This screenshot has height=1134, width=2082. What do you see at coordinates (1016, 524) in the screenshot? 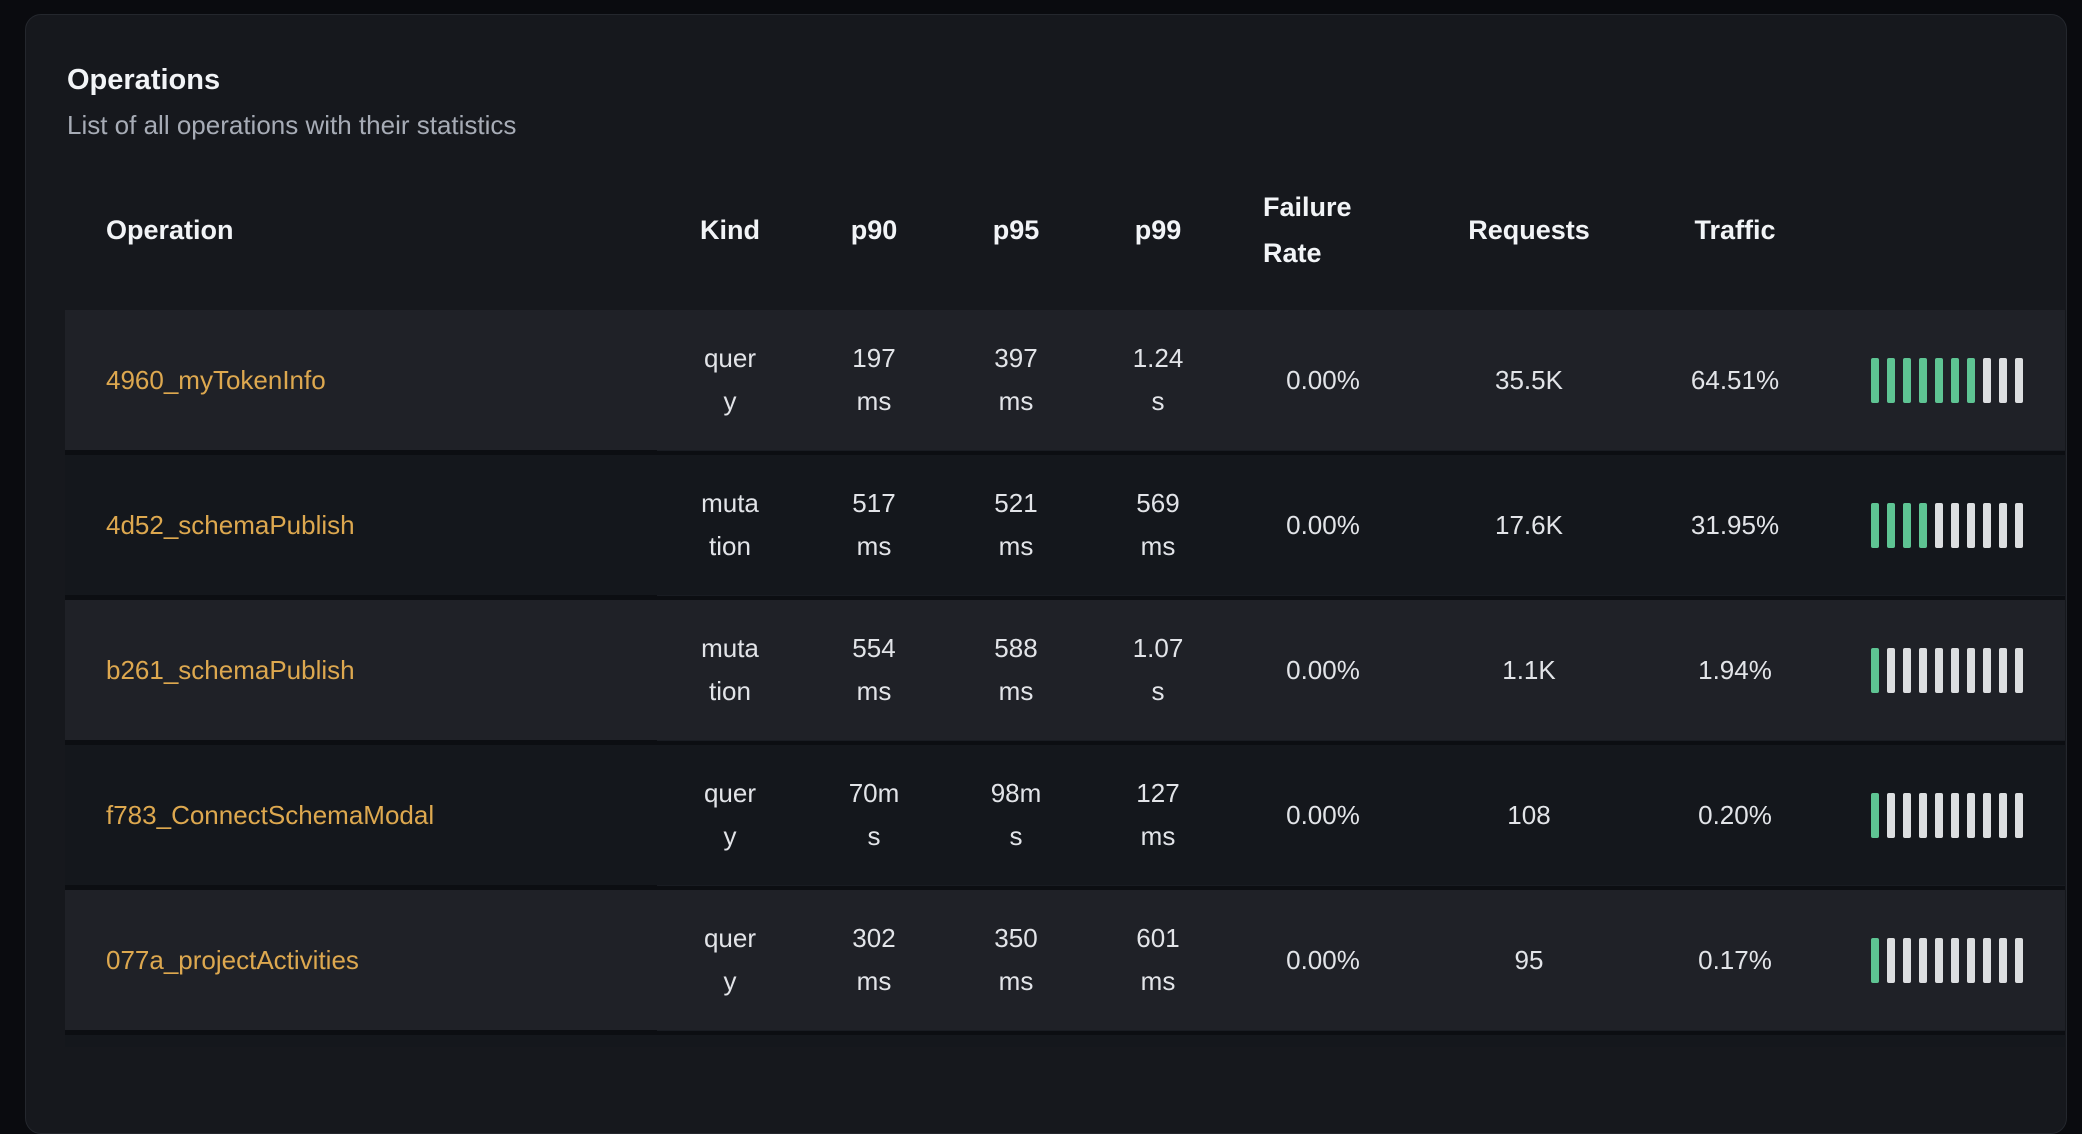
I see `p95-value: 521 ms` at bounding box center [1016, 524].